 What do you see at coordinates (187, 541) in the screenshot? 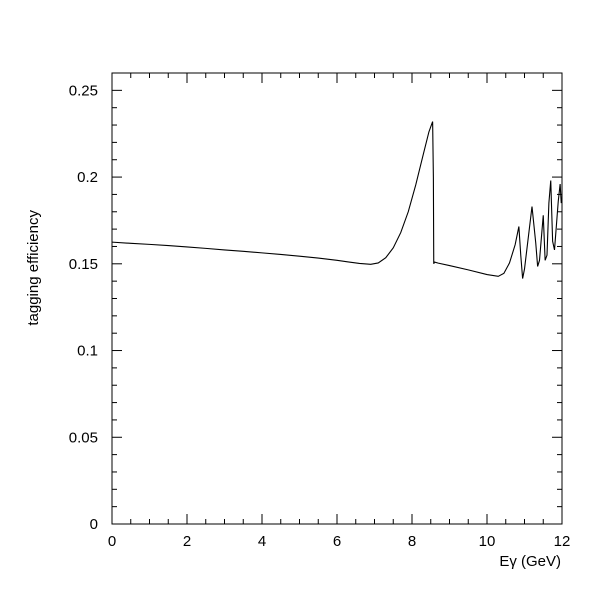
I see `x-tick-label: 2` at bounding box center [187, 541].